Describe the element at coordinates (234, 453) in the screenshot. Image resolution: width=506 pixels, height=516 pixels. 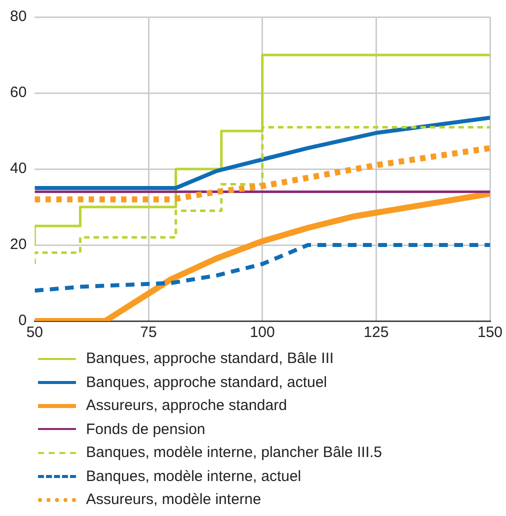
I see `legend-label: Banques, modèle interne, plancher Bâle III.5` at that location.